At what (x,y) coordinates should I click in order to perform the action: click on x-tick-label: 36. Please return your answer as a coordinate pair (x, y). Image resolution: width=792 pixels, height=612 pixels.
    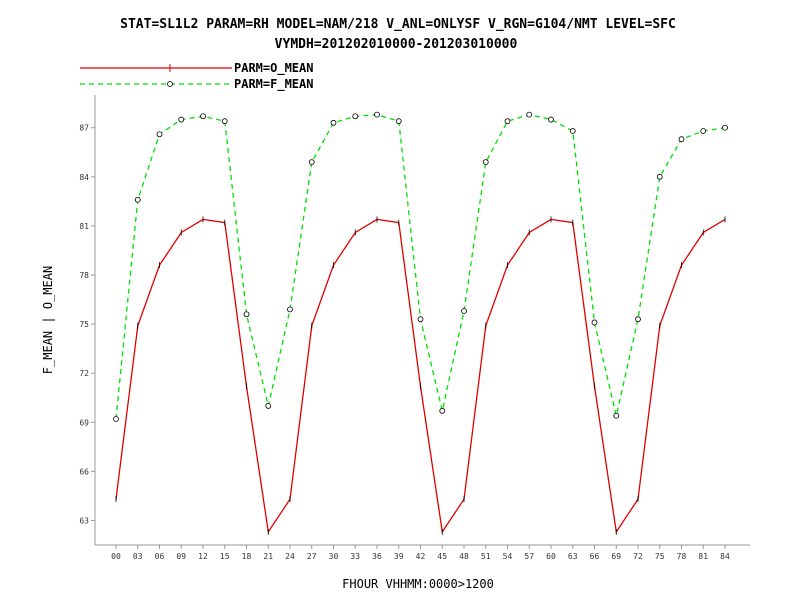
    Looking at the image, I should click on (377, 556).